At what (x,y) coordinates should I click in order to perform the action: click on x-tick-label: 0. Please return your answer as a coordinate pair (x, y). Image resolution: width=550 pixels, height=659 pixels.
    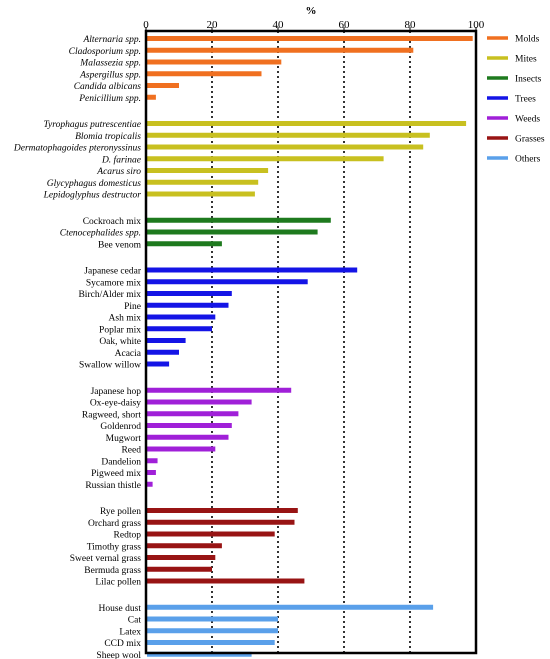
    Looking at the image, I should click on (146, 25).